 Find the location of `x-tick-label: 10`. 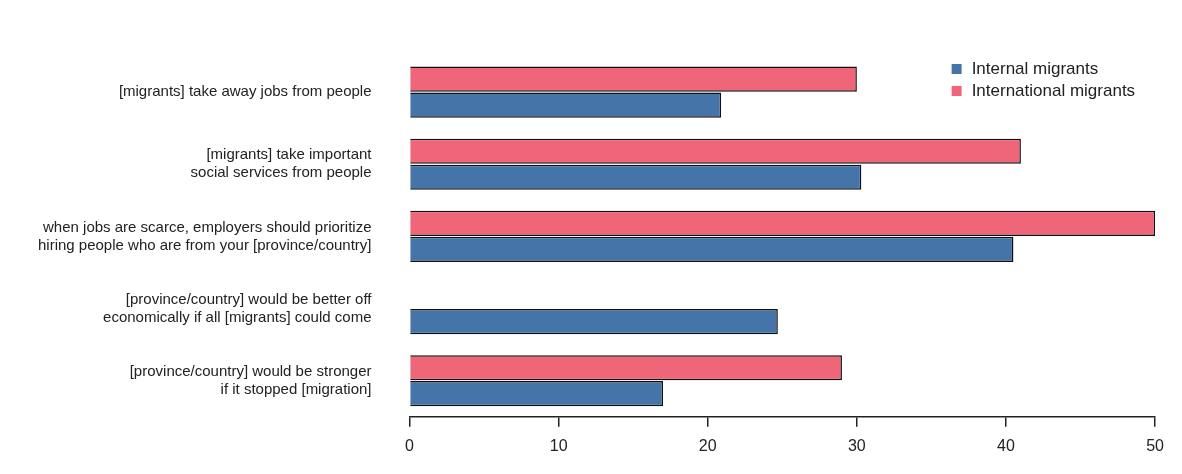

x-tick-label: 10 is located at coordinates (558, 445).